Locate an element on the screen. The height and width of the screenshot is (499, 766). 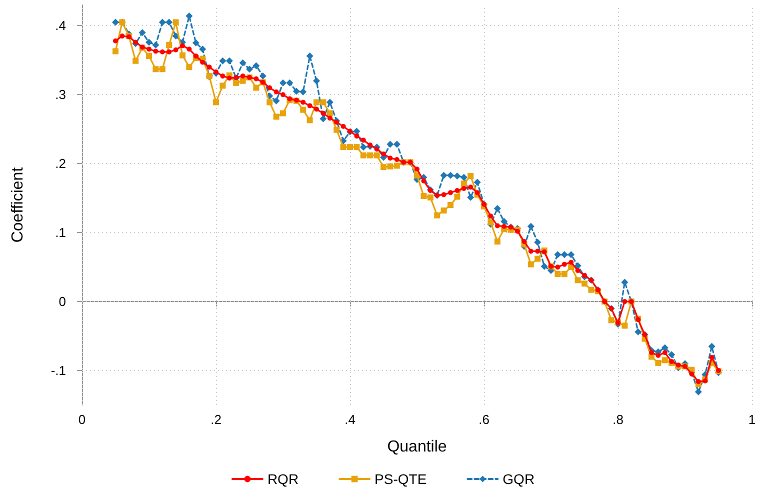
x-tick-label: 1 is located at coordinates (752, 419).